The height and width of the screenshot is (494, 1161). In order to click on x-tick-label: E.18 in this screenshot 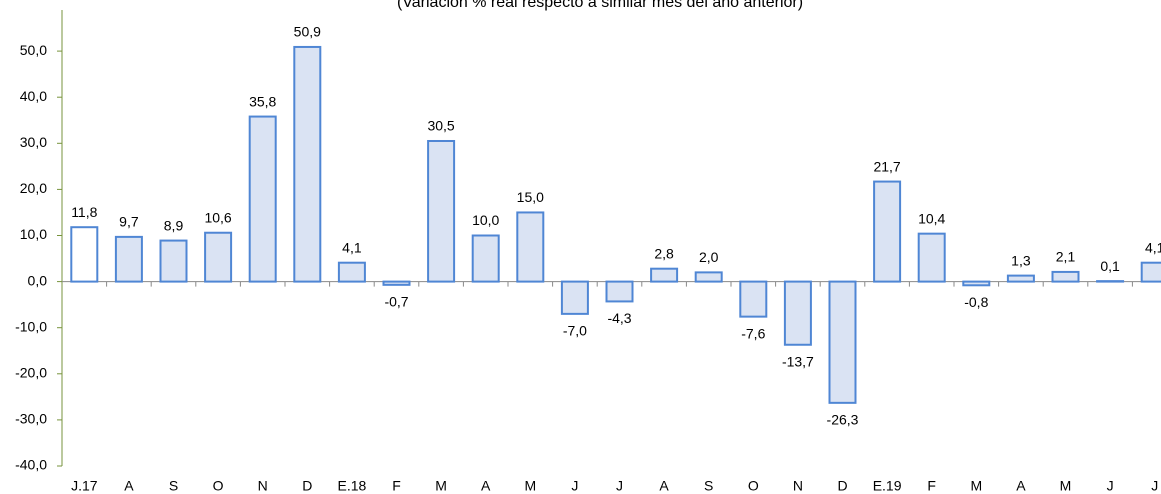, I will do `click(351, 486)`.